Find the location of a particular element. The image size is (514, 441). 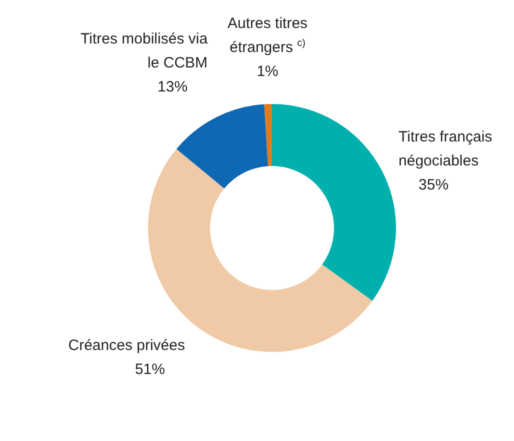

data-label: 35% is located at coordinates (433, 185).